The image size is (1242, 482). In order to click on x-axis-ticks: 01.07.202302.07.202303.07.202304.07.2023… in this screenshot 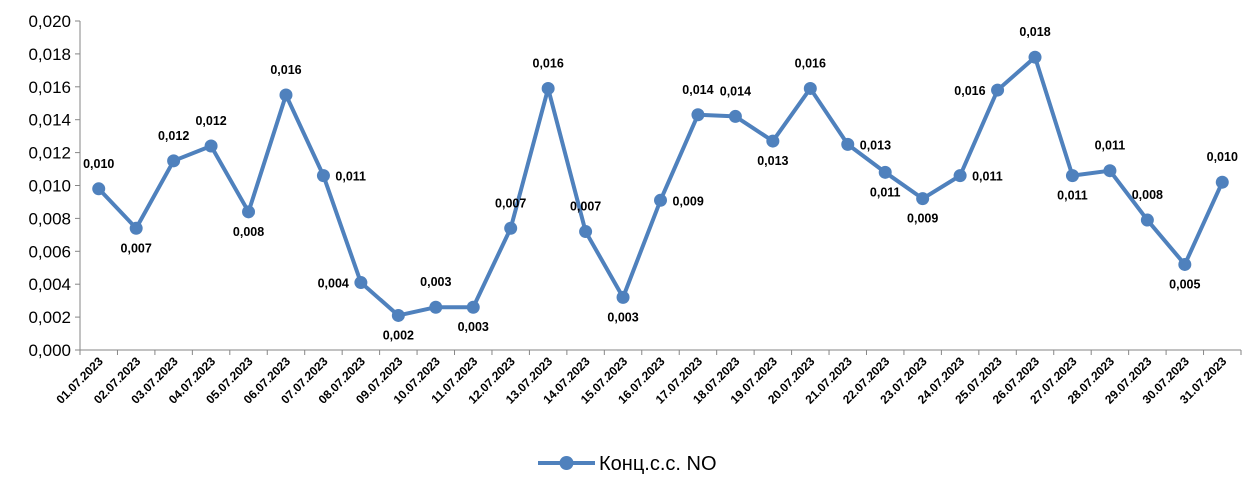, I will do `click(647, 378)`.